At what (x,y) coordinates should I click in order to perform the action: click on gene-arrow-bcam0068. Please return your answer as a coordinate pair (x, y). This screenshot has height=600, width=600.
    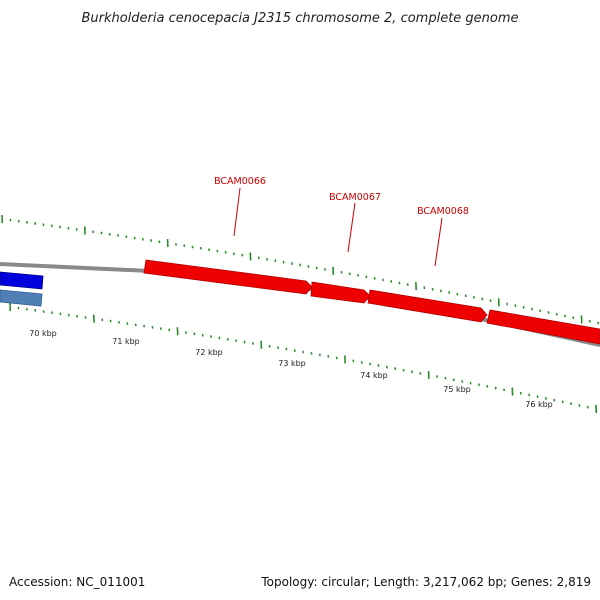
    Looking at the image, I should click on (427, 306).